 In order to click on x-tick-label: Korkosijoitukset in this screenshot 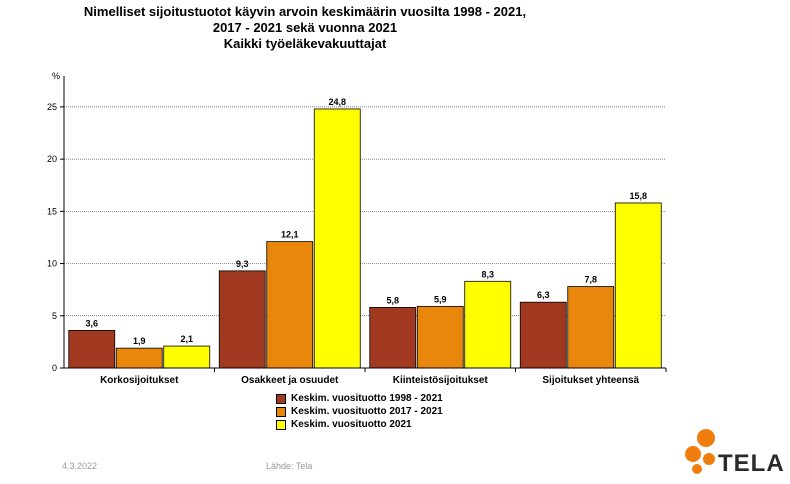, I will do `click(139, 380)`.